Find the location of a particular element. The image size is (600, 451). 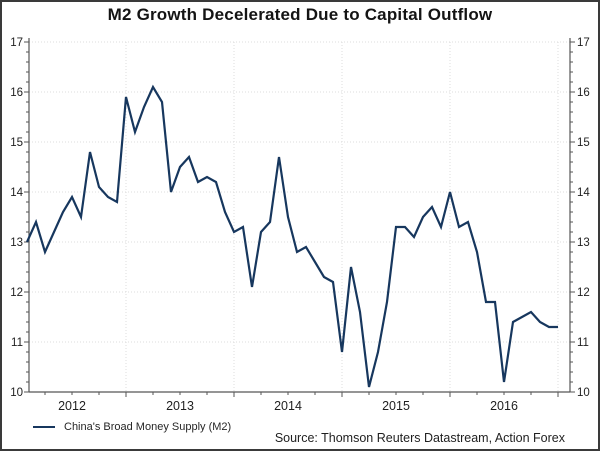

y-axis-label-left: 12 is located at coordinates (16, 293).